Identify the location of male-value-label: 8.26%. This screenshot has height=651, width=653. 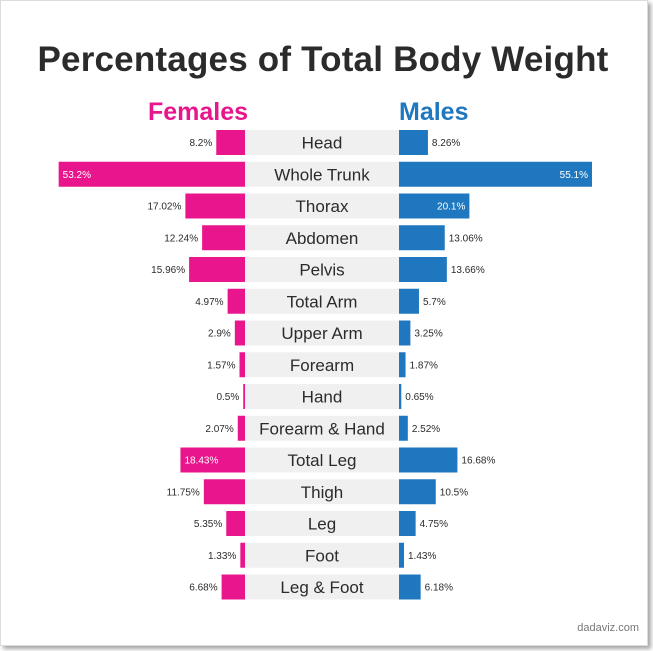
(446, 143).